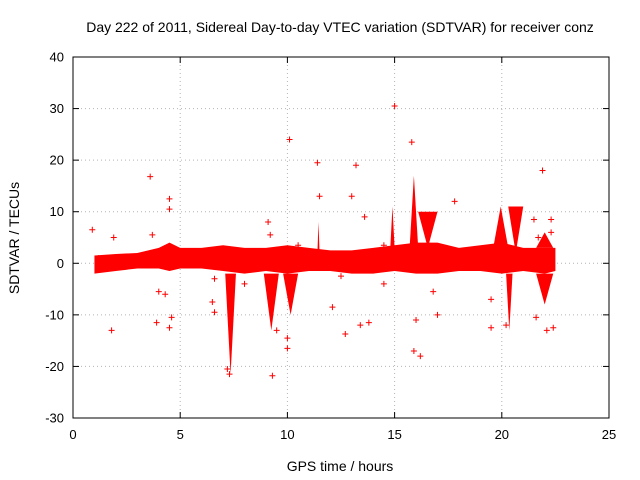  What do you see at coordinates (72, 434) in the screenshot?
I see `x-tick-label: 0` at bounding box center [72, 434].